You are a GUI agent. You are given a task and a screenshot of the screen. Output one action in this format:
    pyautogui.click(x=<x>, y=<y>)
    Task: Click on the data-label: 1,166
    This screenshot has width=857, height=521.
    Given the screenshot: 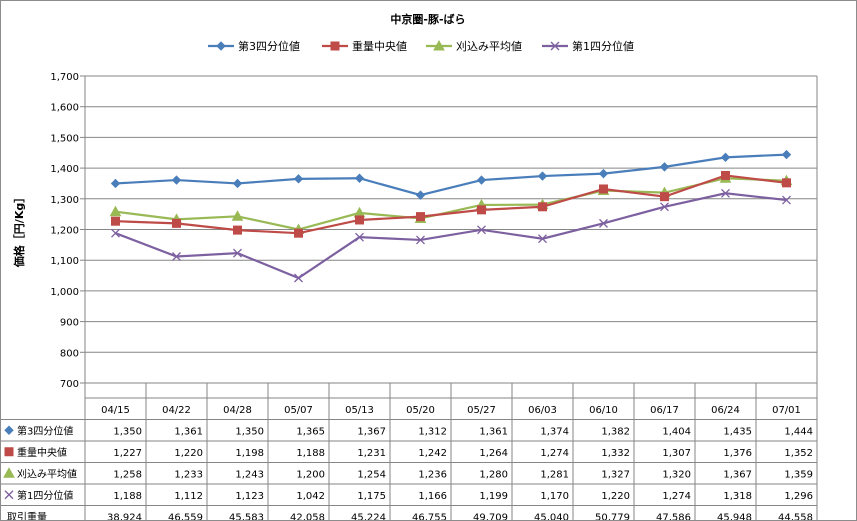 What is the action you would take?
    pyautogui.click(x=432, y=496)
    